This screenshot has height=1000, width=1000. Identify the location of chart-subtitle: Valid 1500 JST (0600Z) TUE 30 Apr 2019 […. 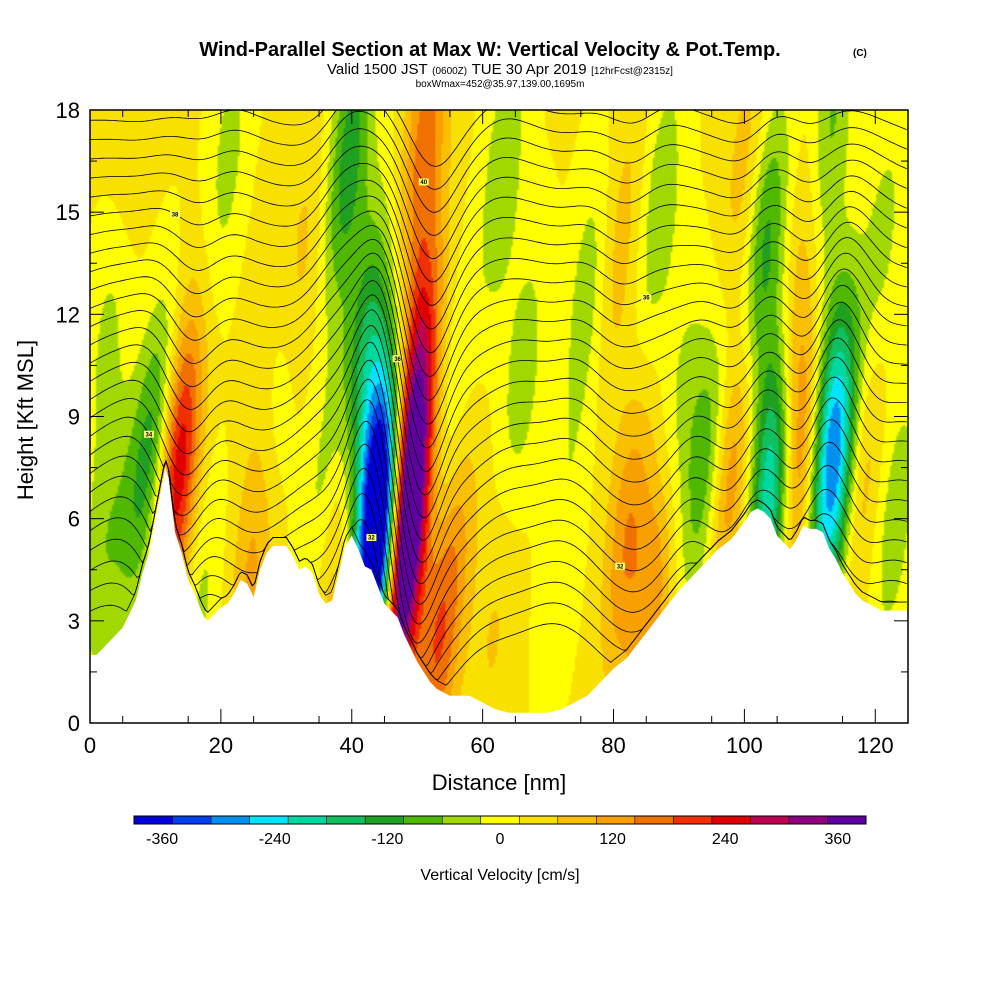
(500, 69).